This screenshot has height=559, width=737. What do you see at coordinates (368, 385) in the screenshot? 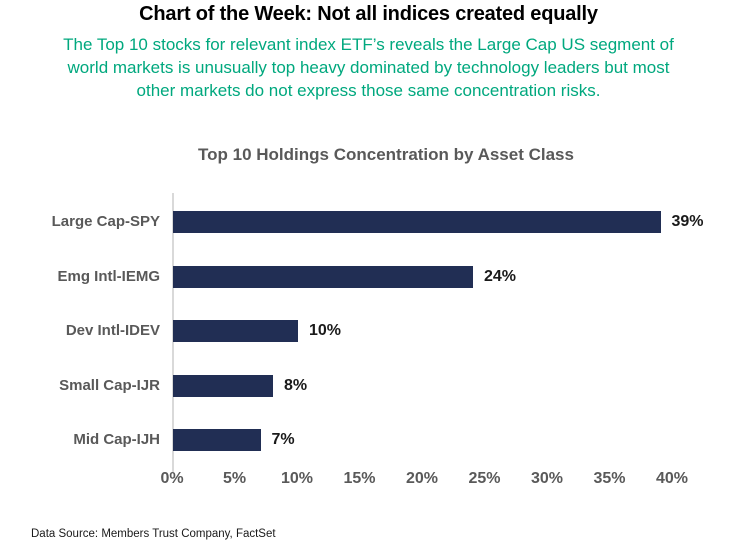
I see `bar-row: Small Cap-IJR 8%` at bounding box center [368, 385].